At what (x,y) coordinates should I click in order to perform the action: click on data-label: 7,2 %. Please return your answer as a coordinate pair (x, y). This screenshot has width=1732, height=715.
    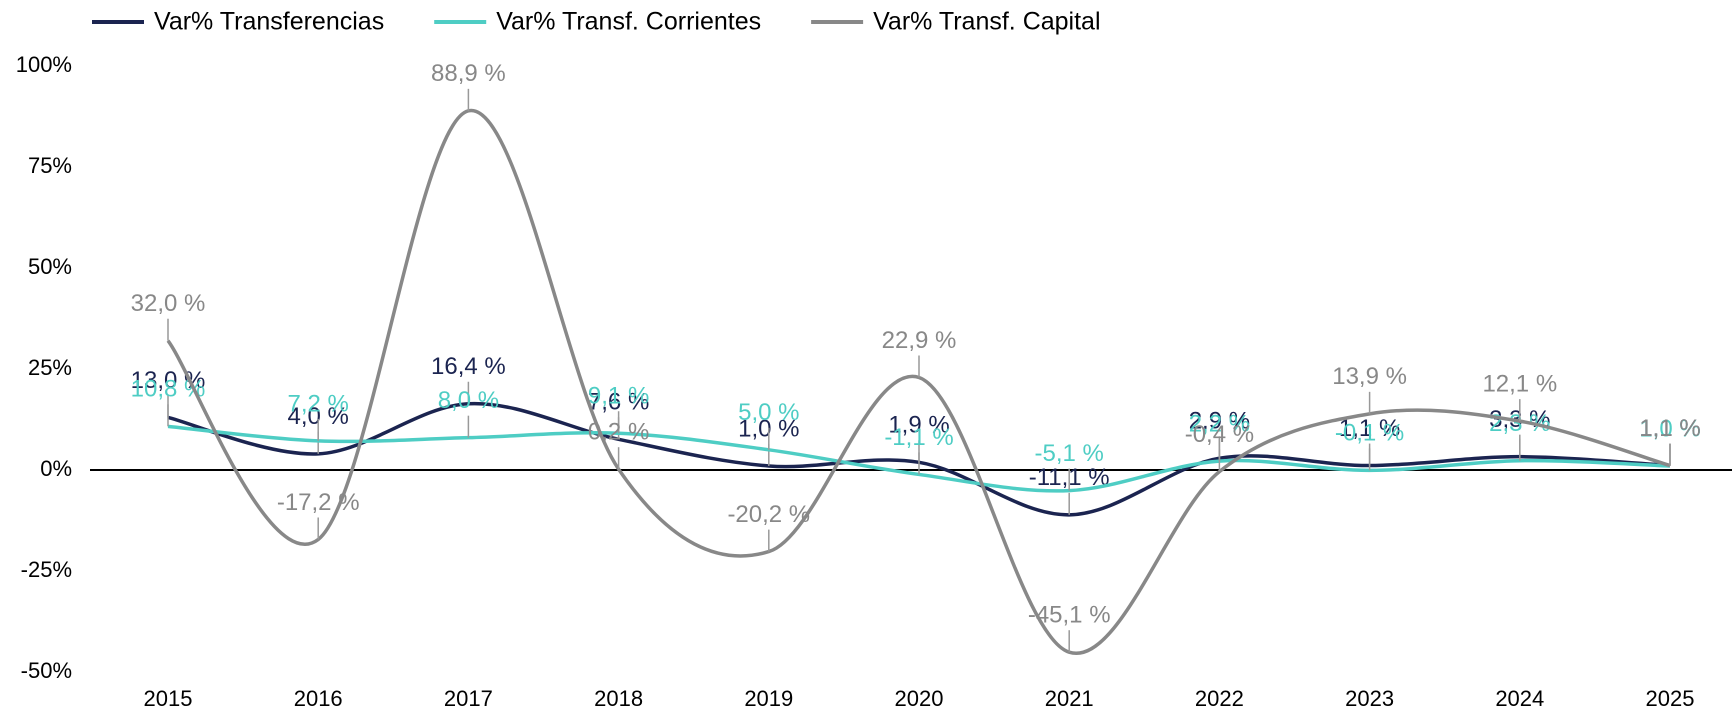
    Looking at the image, I should click on (318, 403).